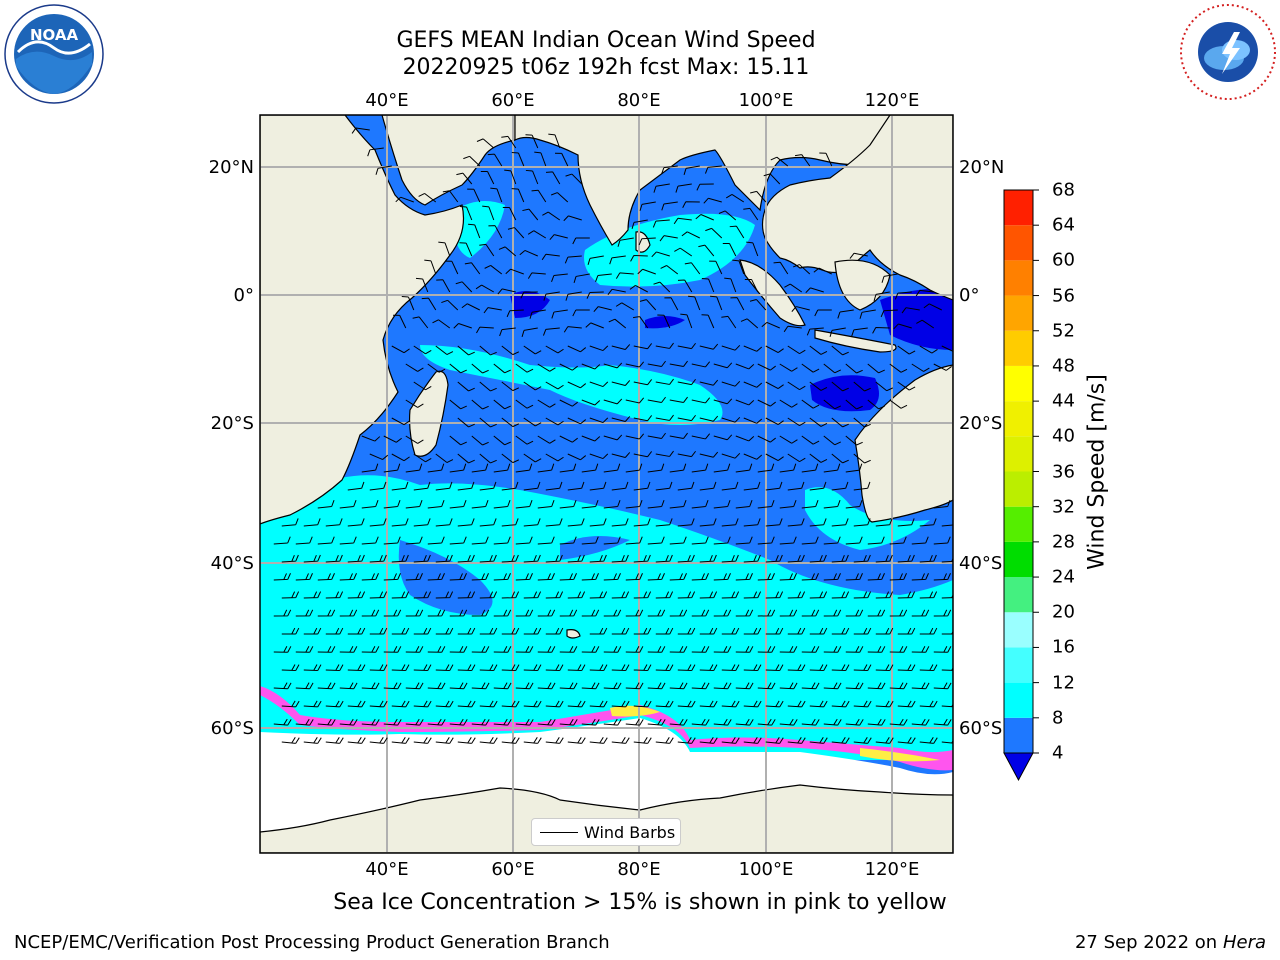 The width and height of the screenshot is (1280, 960). What do you see at coordinates (445, 577) in the screenshot?
I see `moderate-wind-region` at bounding box center [445, 577].